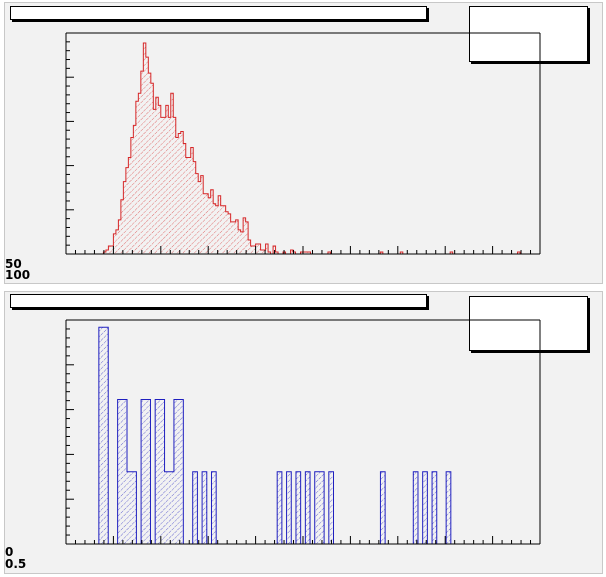 The image size is (606, 577). What do you see at coordinates (218, 13) in the screenshot?
I see `title-box-top` at bounding box center [218, 13].